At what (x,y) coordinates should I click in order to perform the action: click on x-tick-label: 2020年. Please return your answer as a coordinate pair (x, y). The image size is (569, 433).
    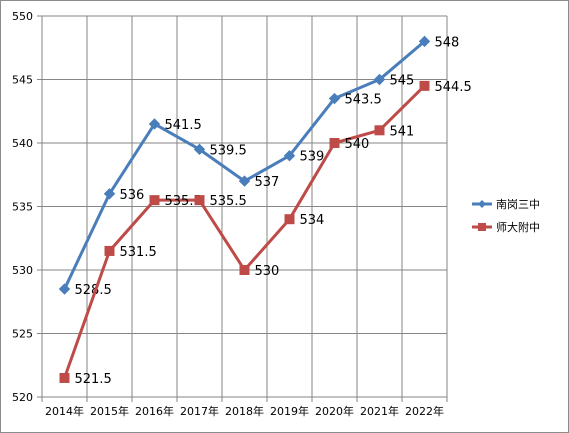
    Looking at the image, I should click on (334, 411).